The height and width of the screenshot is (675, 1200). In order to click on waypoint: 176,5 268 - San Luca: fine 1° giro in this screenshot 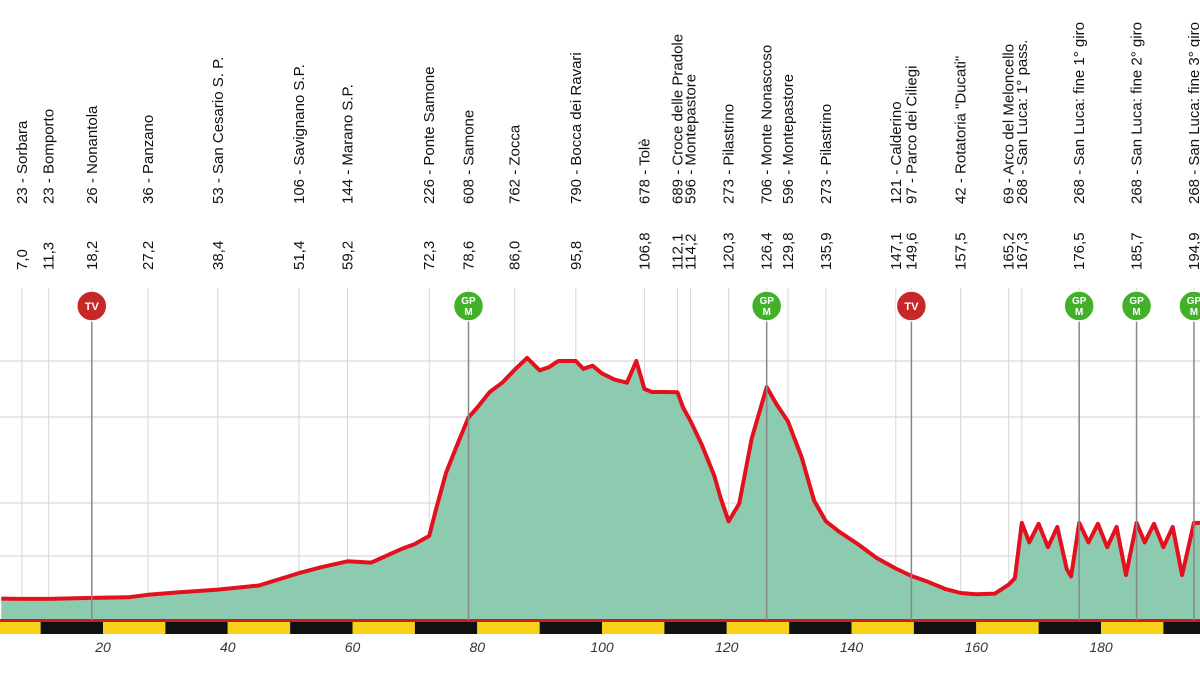, I will do `click(1079, 146)`.